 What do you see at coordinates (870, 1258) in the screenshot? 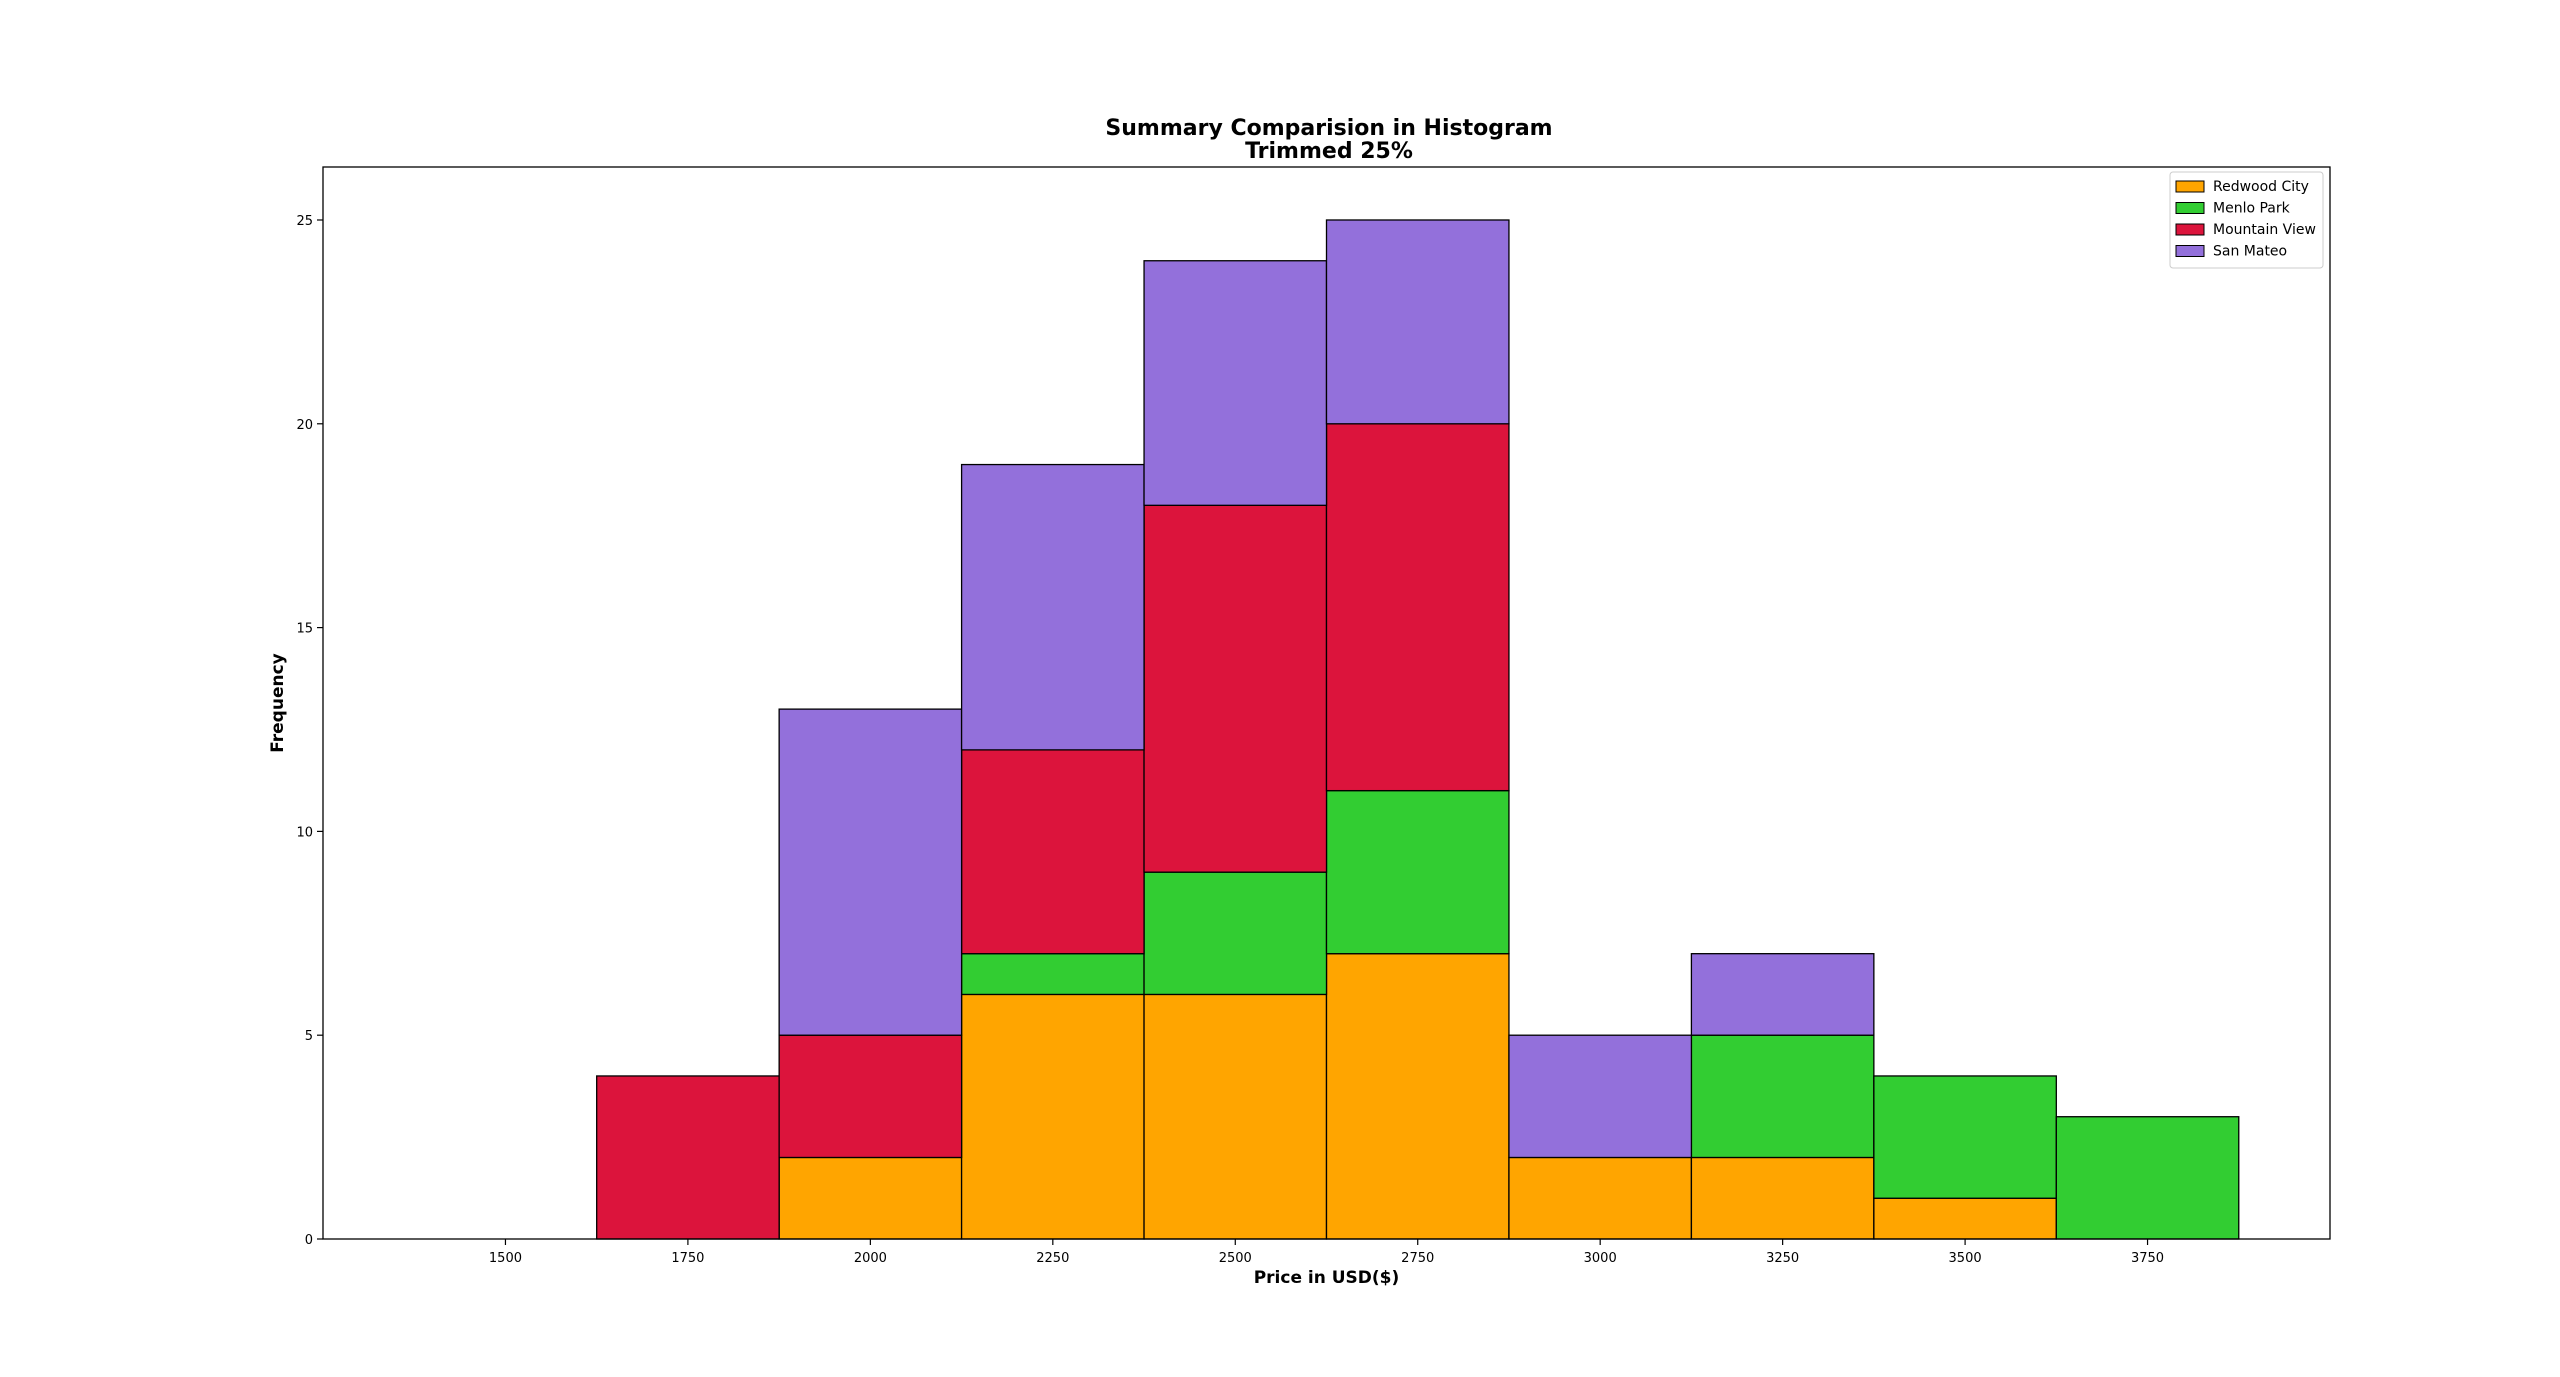
I see `x-tick-label: 2000` at bounding box center [870, 1258].